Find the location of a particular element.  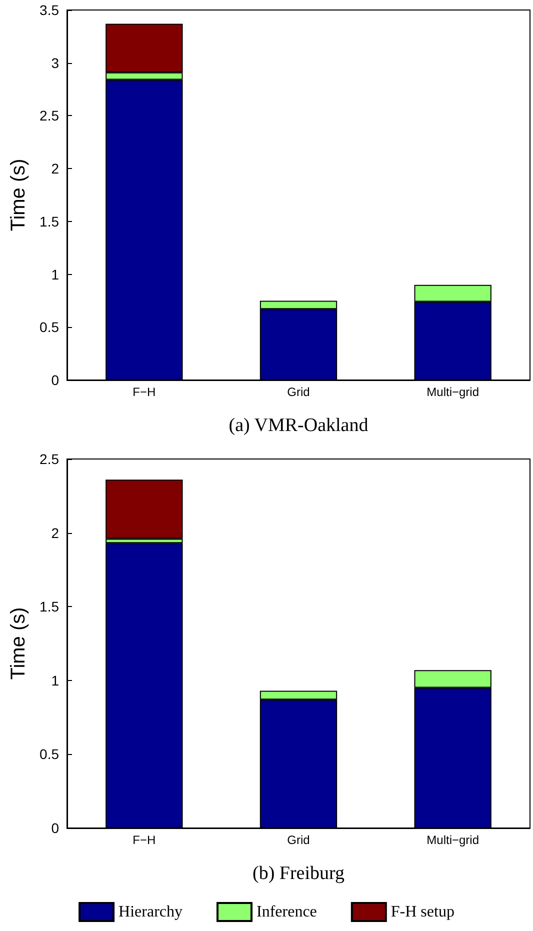

x-axis-title: (b) Freiburg is located at coordinates (298, 873).